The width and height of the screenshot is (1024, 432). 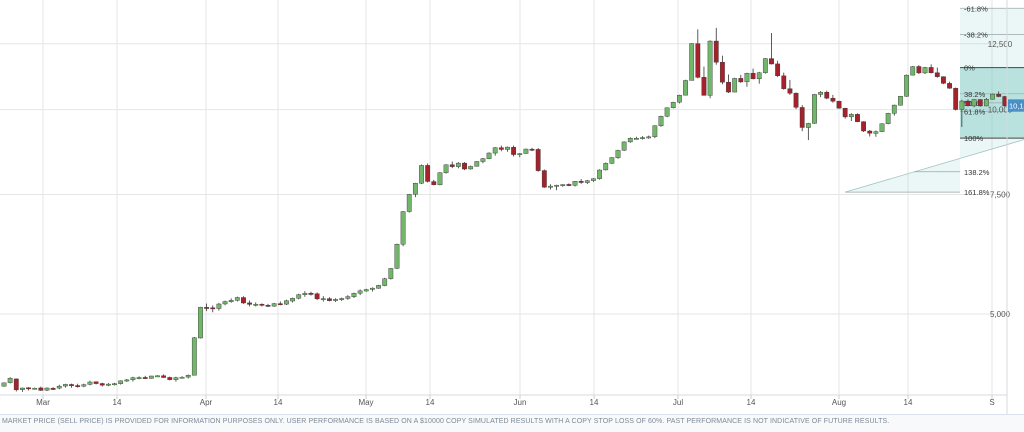 What do you see at coordinates (678, 402) in the screenshot?
I see `x-tick-label: Jul` at bounding box center [678, 402].